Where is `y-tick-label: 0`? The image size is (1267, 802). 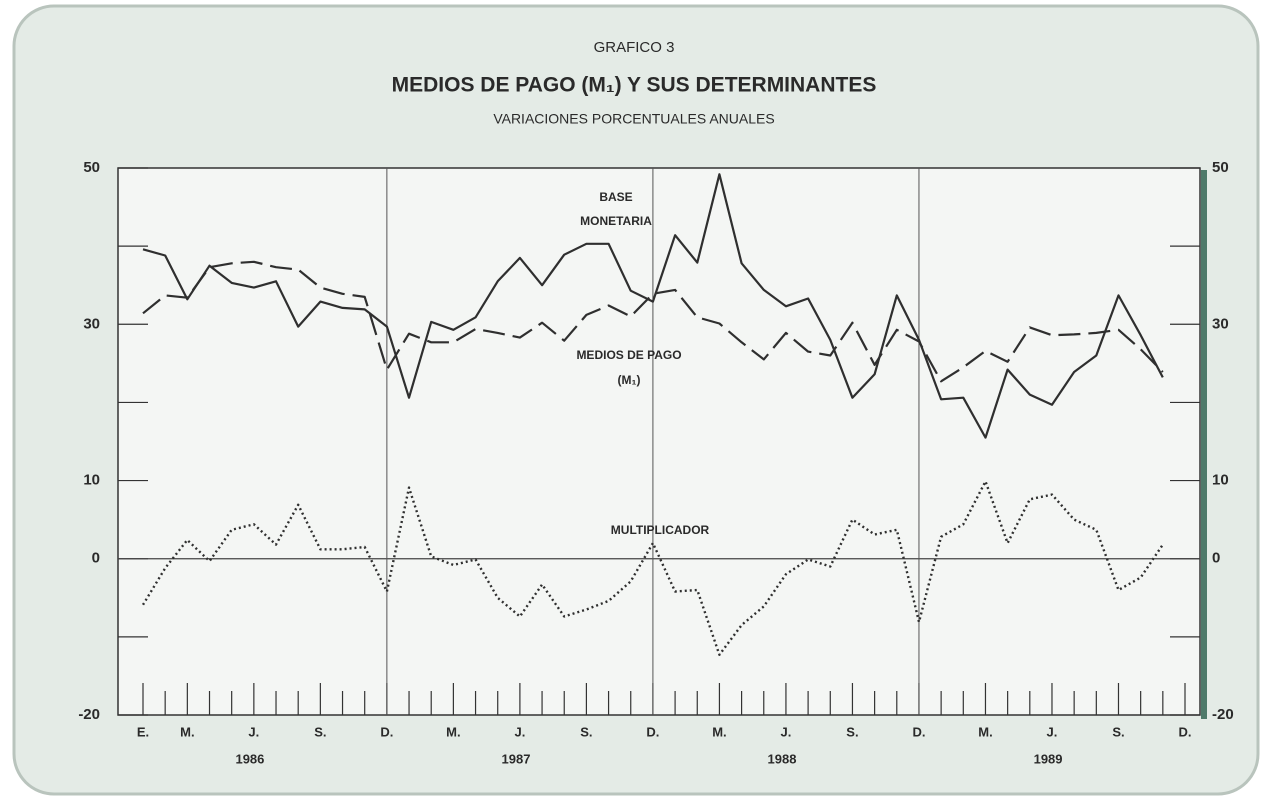
y-tick-label: 0 is located at coordinates (96, 558).